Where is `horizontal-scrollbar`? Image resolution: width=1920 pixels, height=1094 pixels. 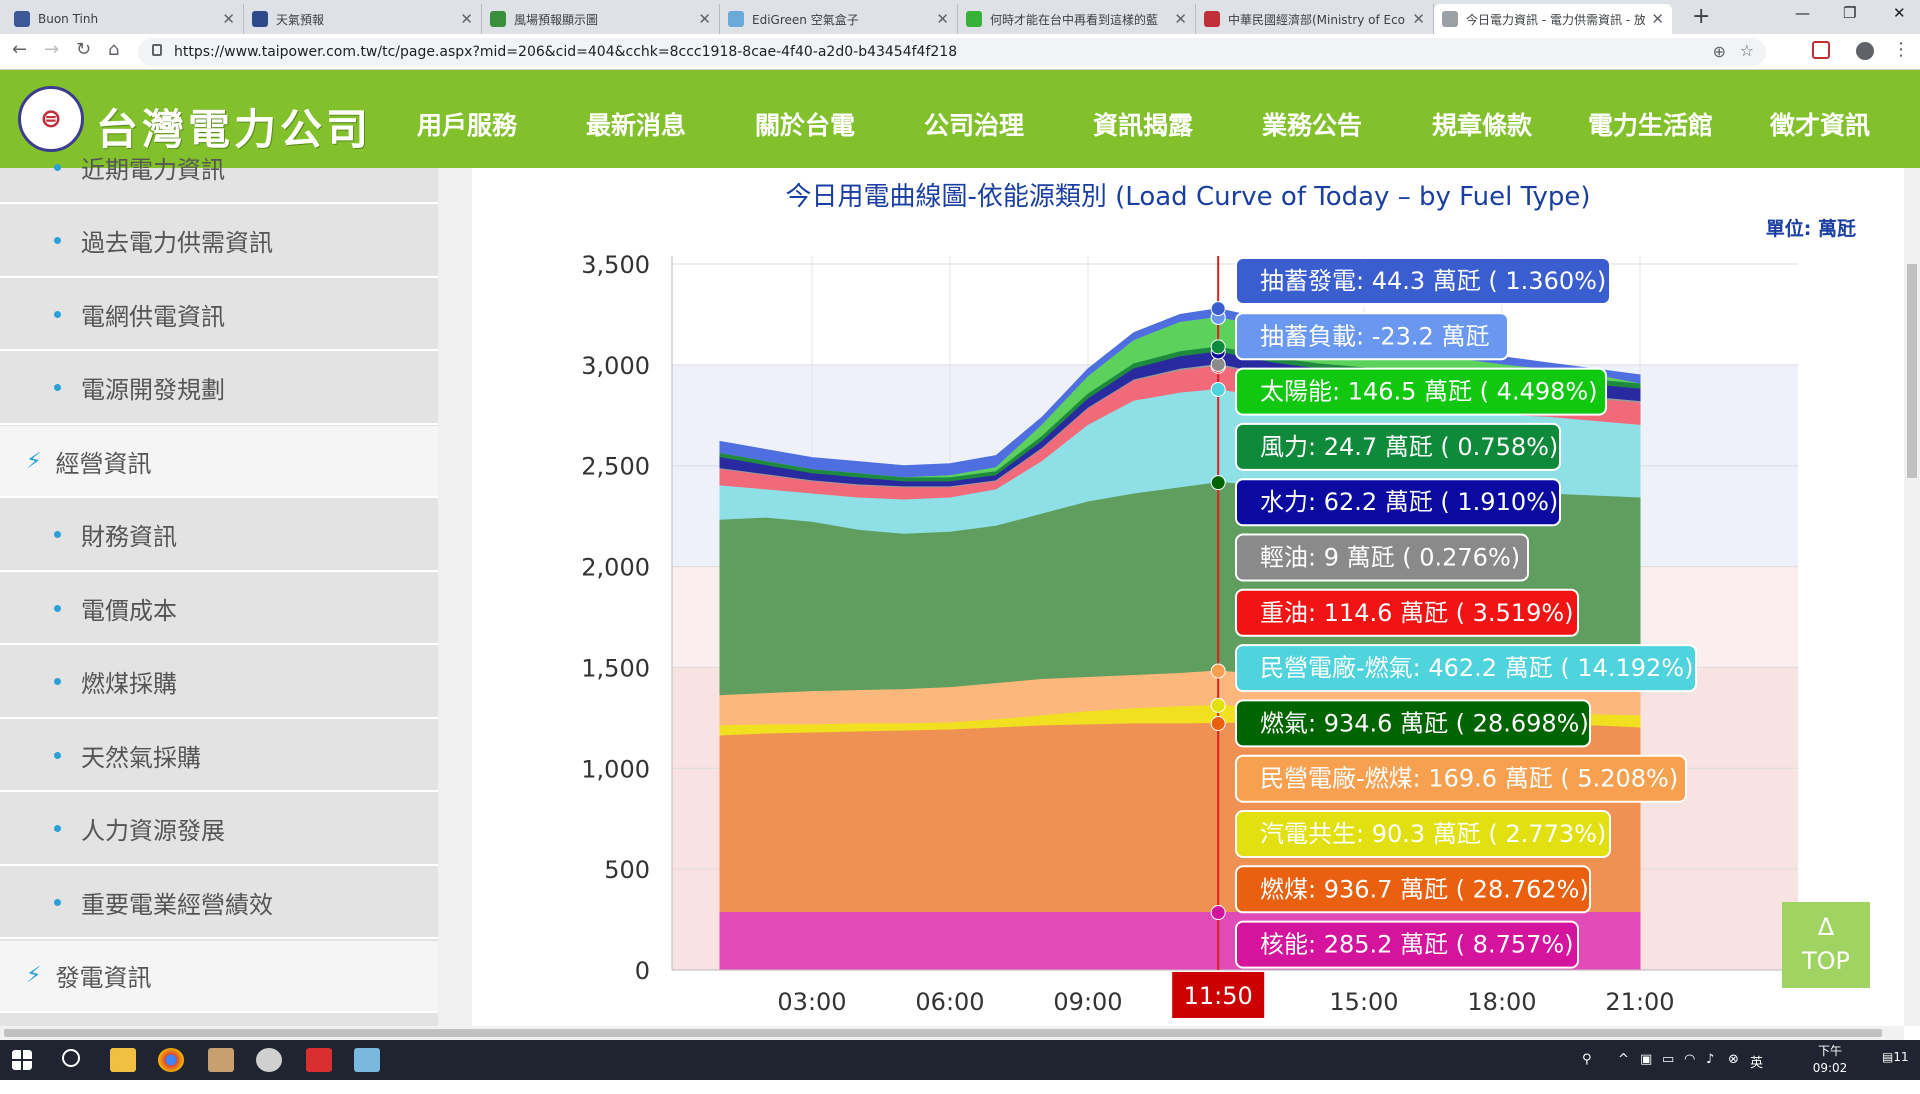 horizontal-scrollbar is located at coordinates (952, 1033).